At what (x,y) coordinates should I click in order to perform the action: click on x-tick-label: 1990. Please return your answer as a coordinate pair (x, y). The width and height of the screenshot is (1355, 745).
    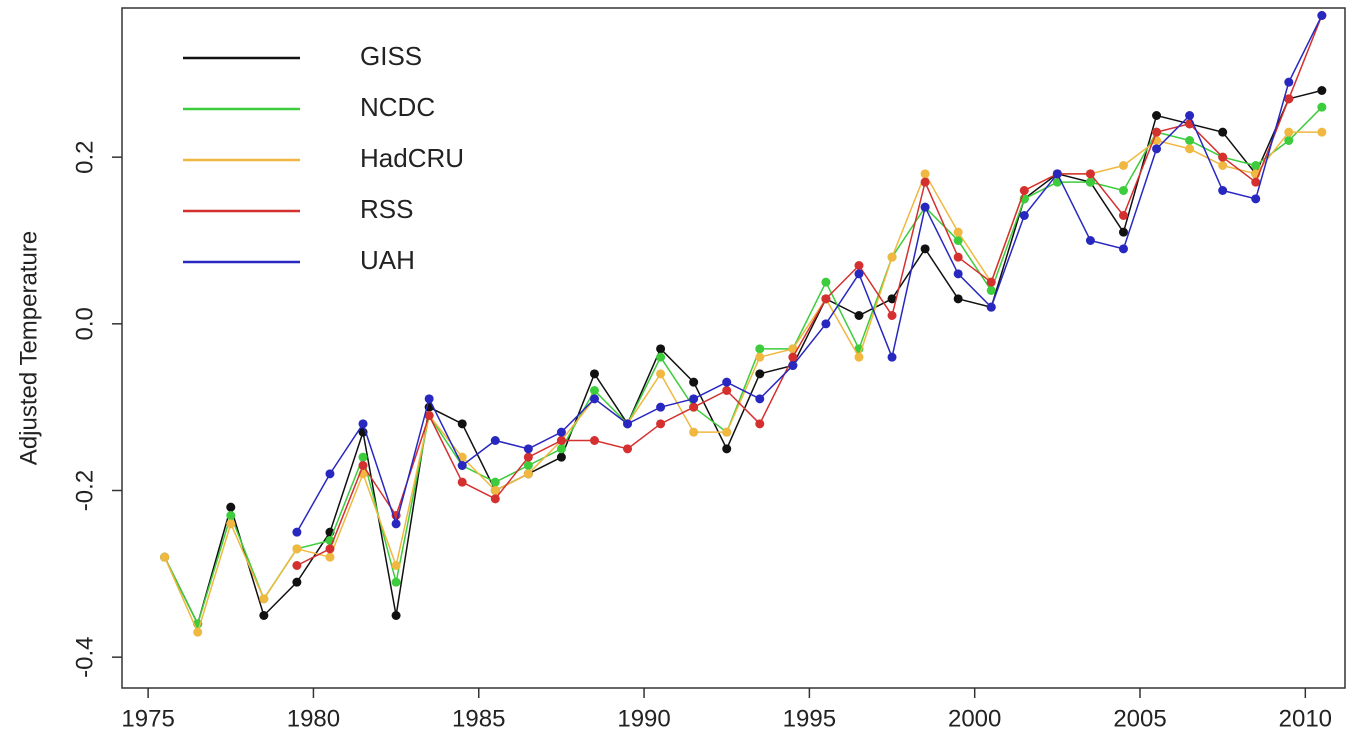
    Looking at the image, I should click on (643, 718).